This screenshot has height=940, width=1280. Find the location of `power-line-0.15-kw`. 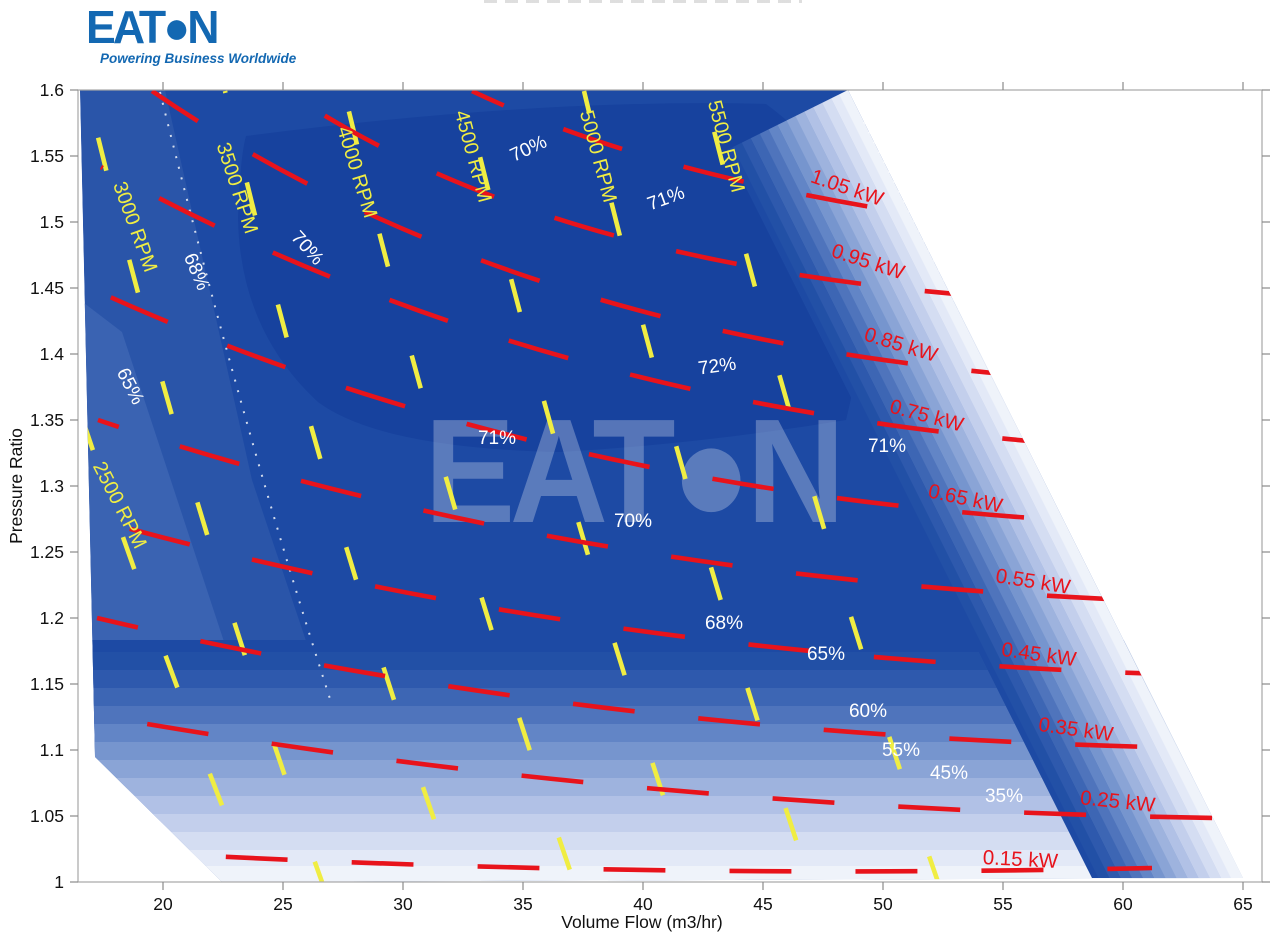

power-line-0.15-kw is located at coordinates (626, 860).